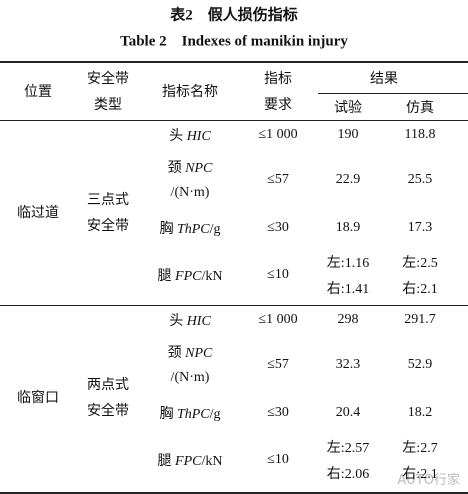 The width and height of the screenshot is (468, 494). Describe the element at coordinates (278, 105) in the screenshot. I see `header-cell: 要求` at that location.